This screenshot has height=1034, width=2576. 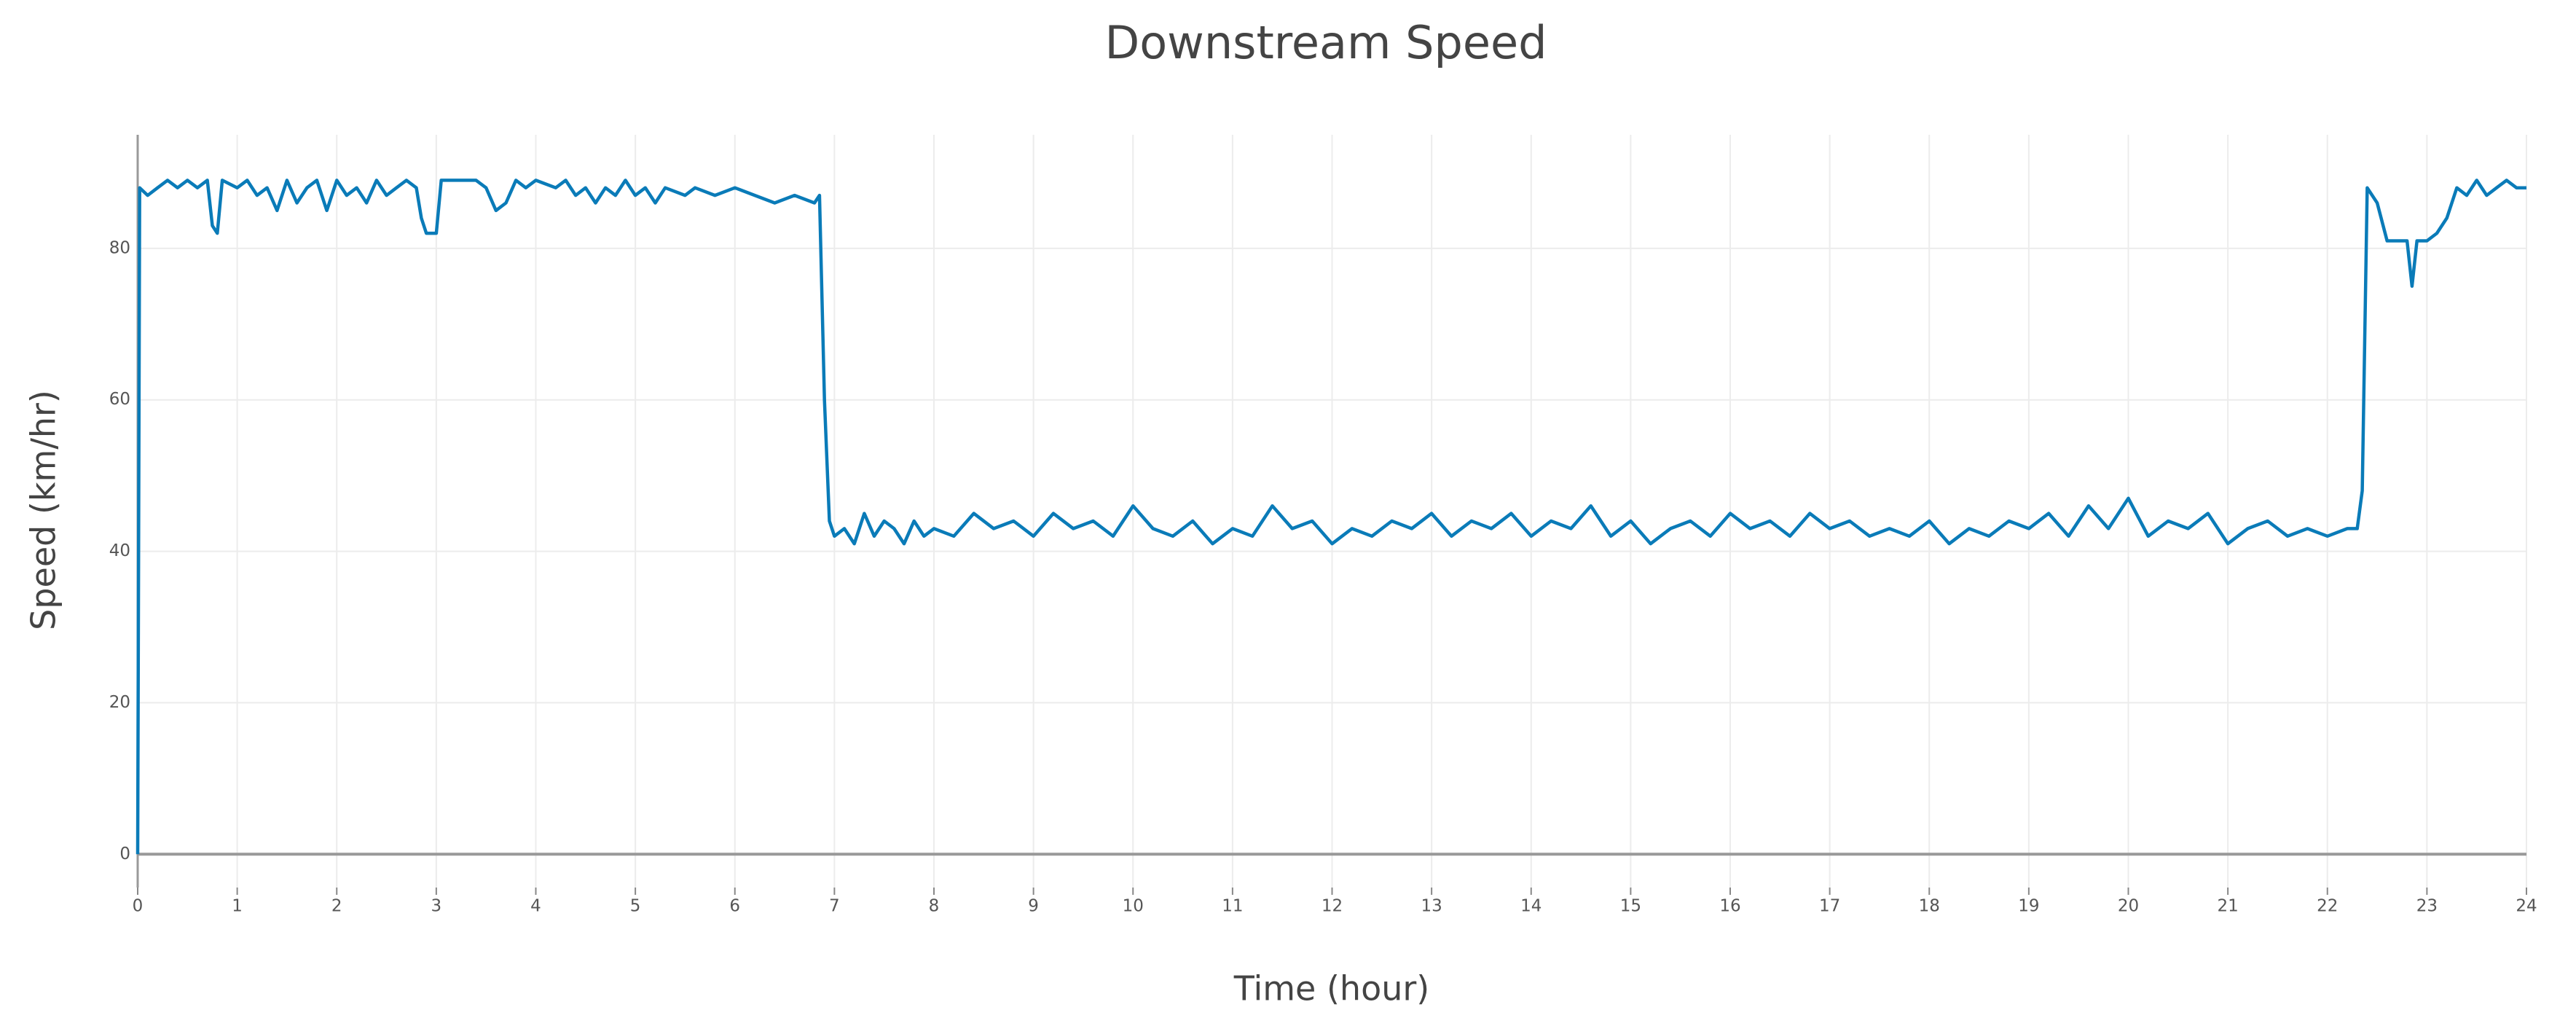 What do you see at coordinates (1829, 906) in the screenshot?
I see `x-tick-label: 17` at bounding box center [1829, 906].